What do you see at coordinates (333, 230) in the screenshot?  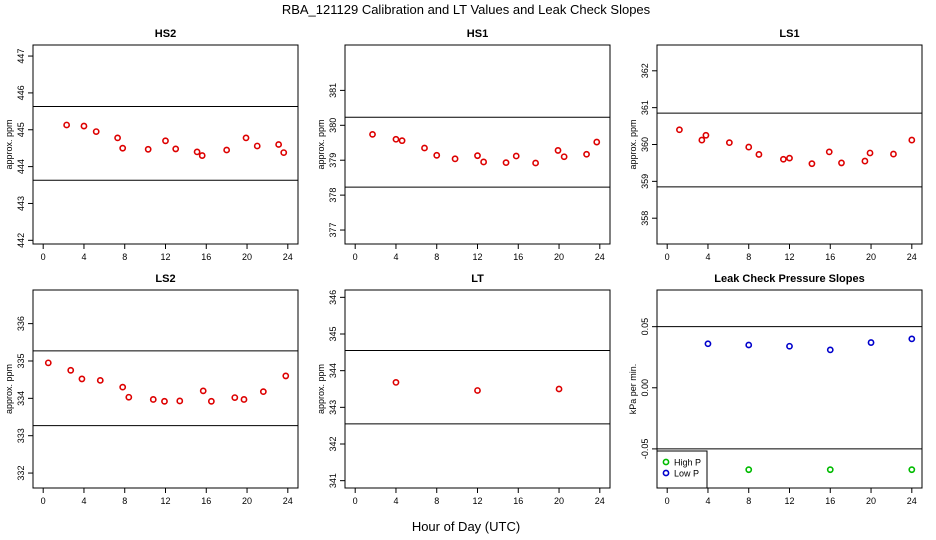 I see `y-tick-label: 377` at bounding box center [333, 230].